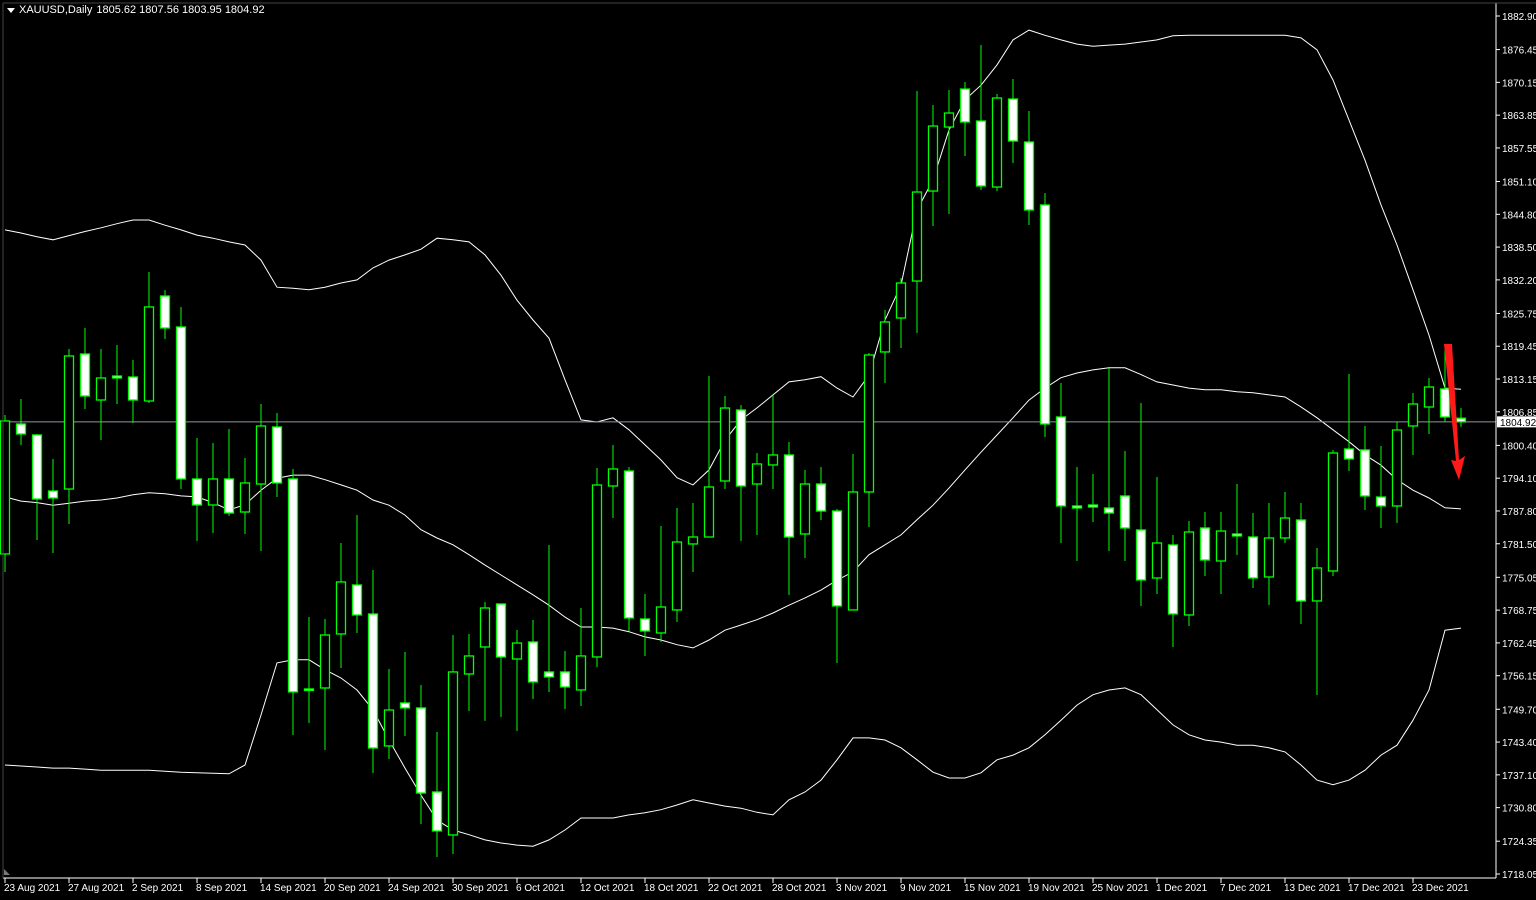 The width and height of the screenshot is (1536, 900). I want to click on chart-shift-marker-icon, so click(7, 872).